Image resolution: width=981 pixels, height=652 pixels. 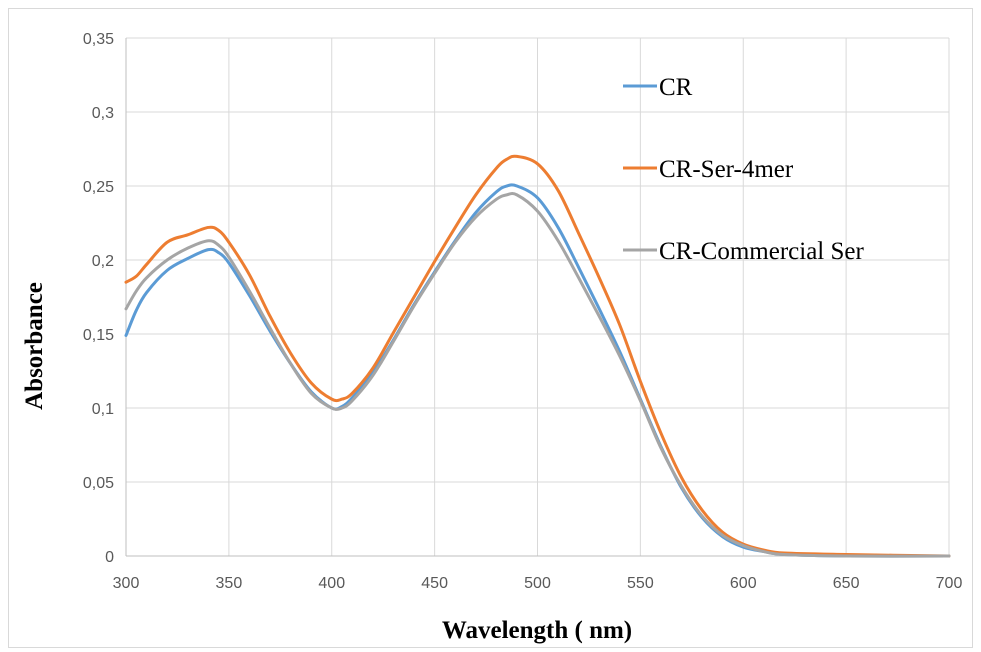 What do you see at coordinates (126, 583) in the screenshot?
I see `x-tick-label: 300` at bounding box center [126, 583].